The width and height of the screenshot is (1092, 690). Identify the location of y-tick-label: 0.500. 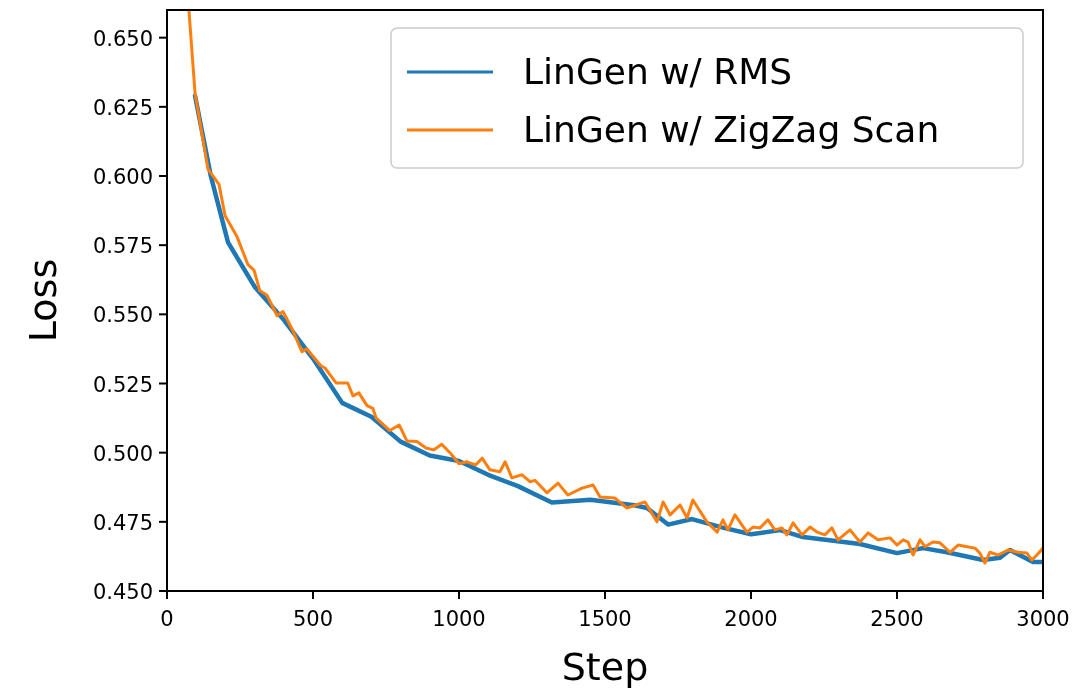
(122, 453).